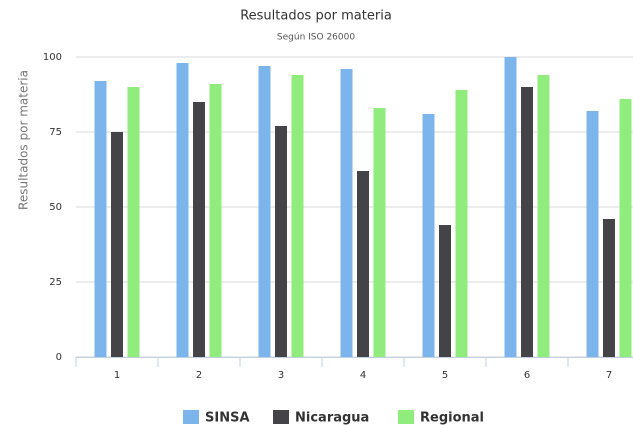 This screenshot has height=425, width=633. Describe the element at coordinates (316, 16) in the screenshot. I see `chart-title: Resultados por materia` at that location.